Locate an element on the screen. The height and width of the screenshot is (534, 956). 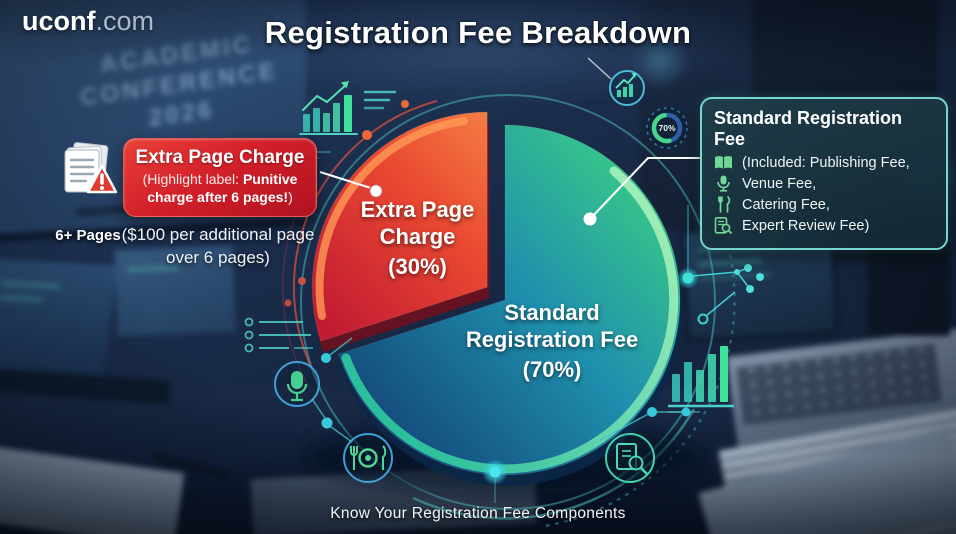
pages-warning-icon is located at coordinates (89, 172).